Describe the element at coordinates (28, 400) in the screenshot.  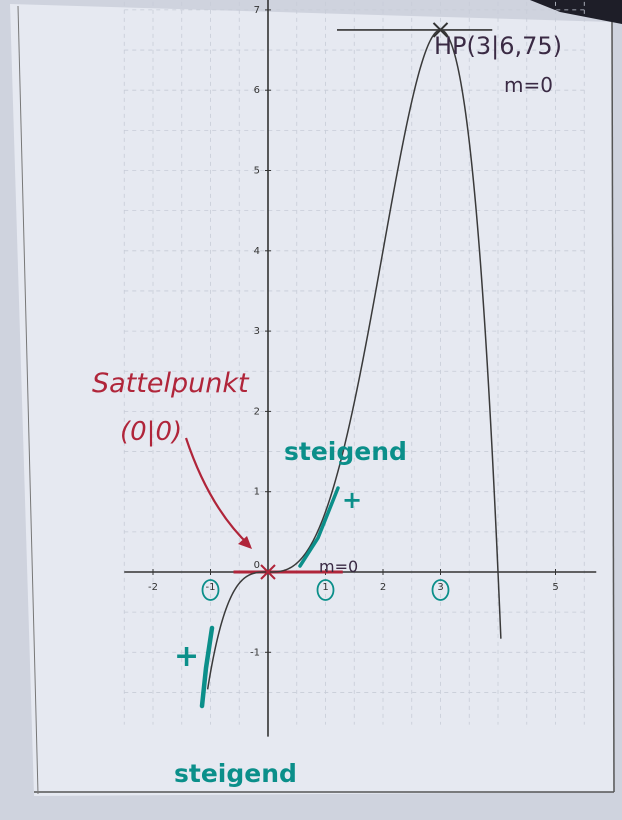
I see `paper-border-left` at that location.